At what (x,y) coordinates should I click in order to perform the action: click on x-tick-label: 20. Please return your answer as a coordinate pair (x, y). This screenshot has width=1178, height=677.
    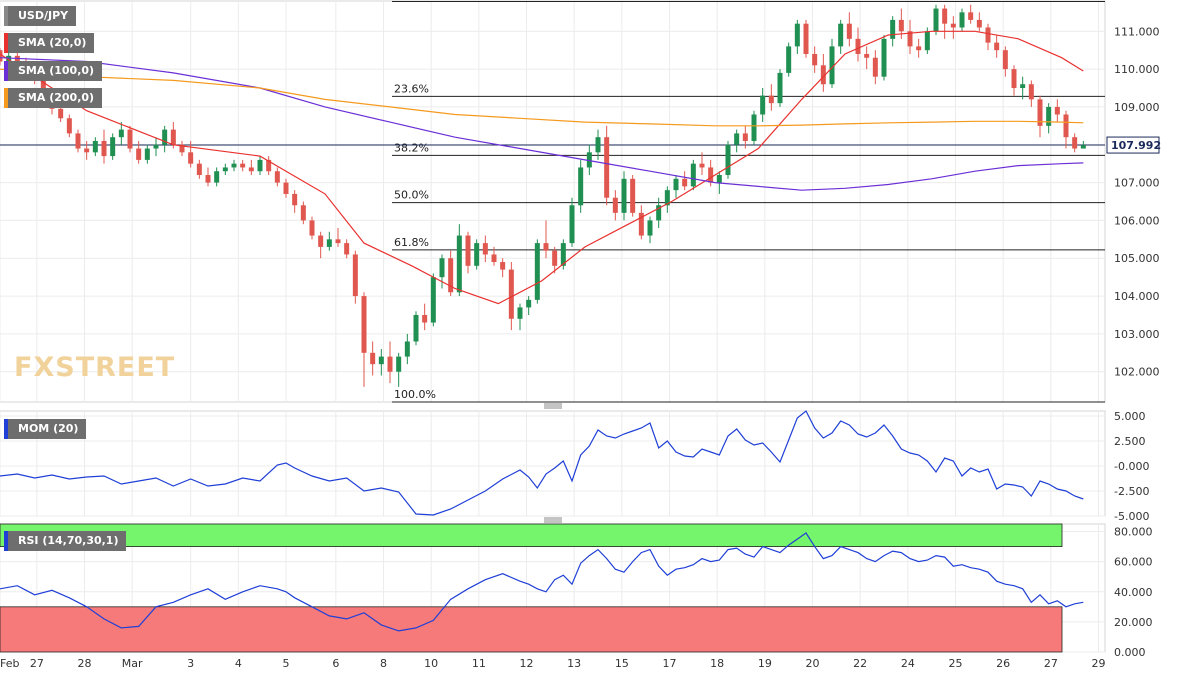
    Looking at the image, I should click on (813, 663).